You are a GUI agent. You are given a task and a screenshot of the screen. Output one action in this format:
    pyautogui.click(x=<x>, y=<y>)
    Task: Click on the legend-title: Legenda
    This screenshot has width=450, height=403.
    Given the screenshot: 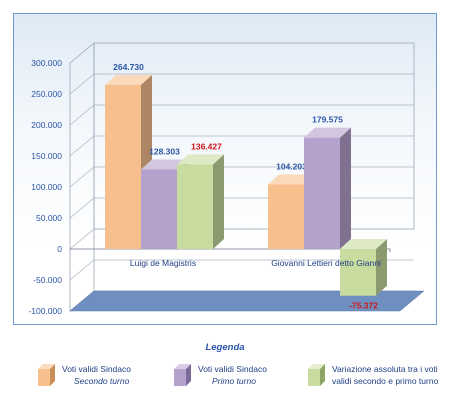 What is the action you would take?
    pyautogui.click(x=225, y=347)
    